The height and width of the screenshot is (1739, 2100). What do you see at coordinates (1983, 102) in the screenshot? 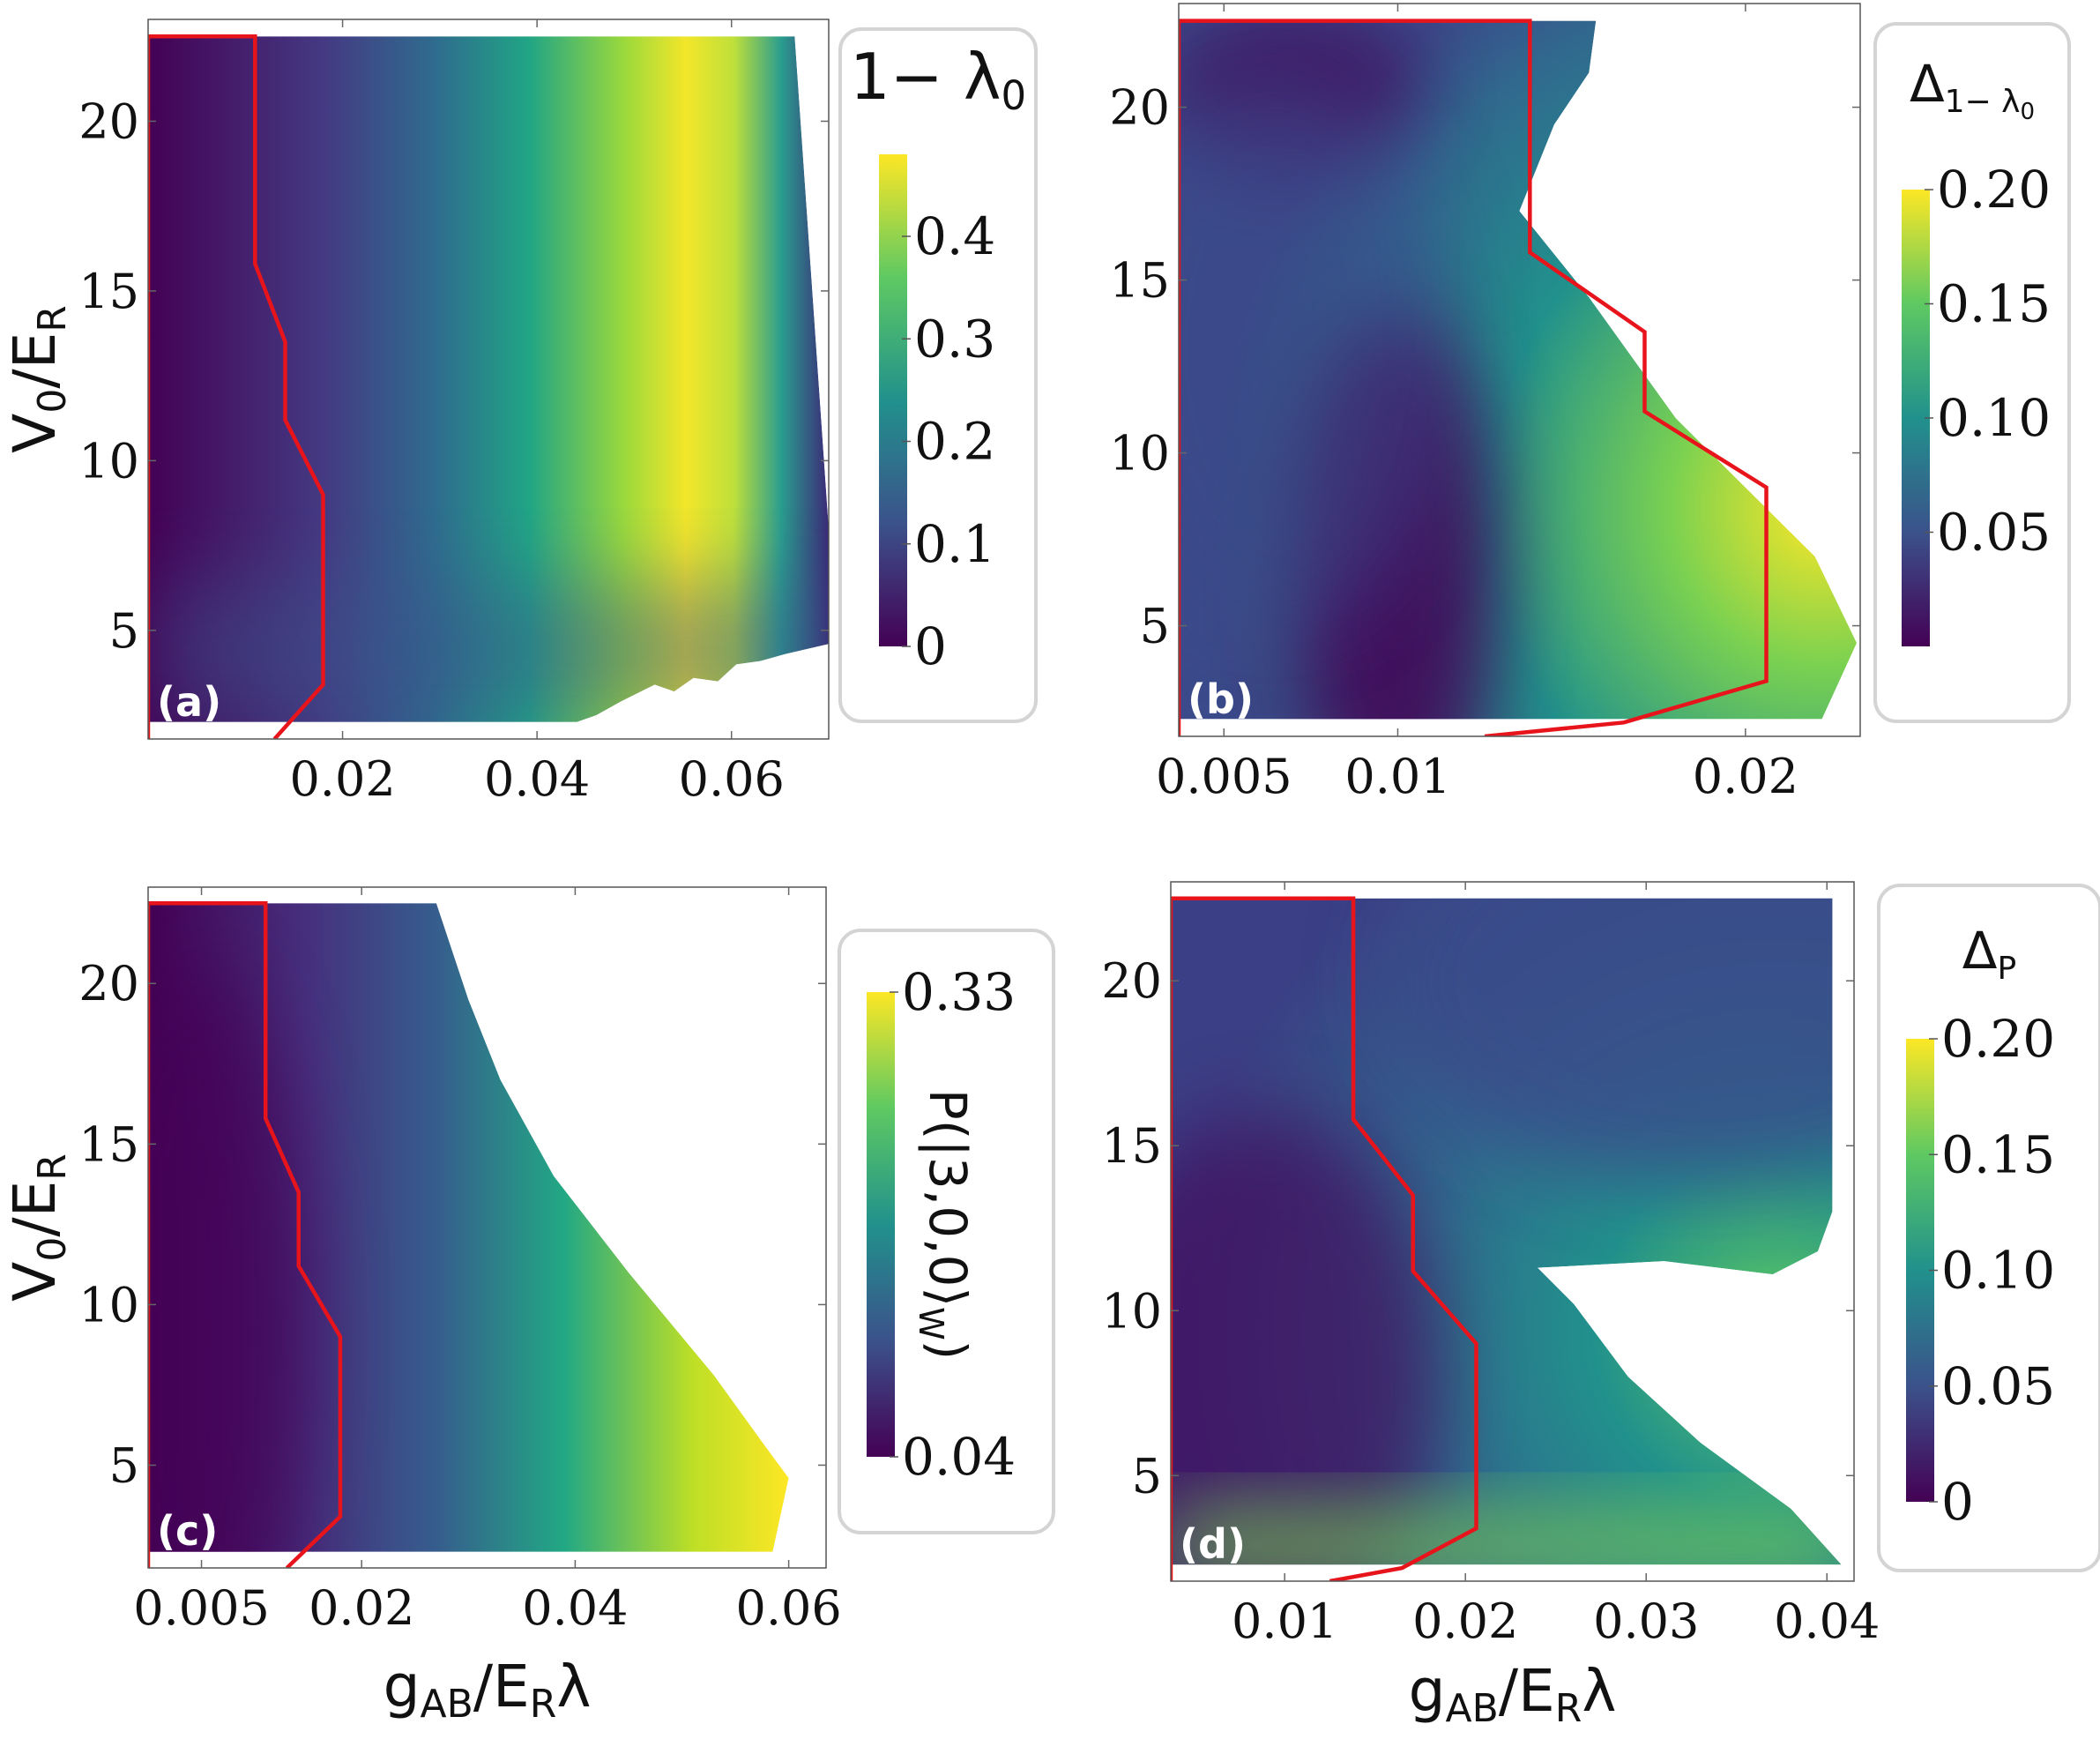
I see `colorbar-title-sub: 1− λ` at bounding box center [1983, 102].